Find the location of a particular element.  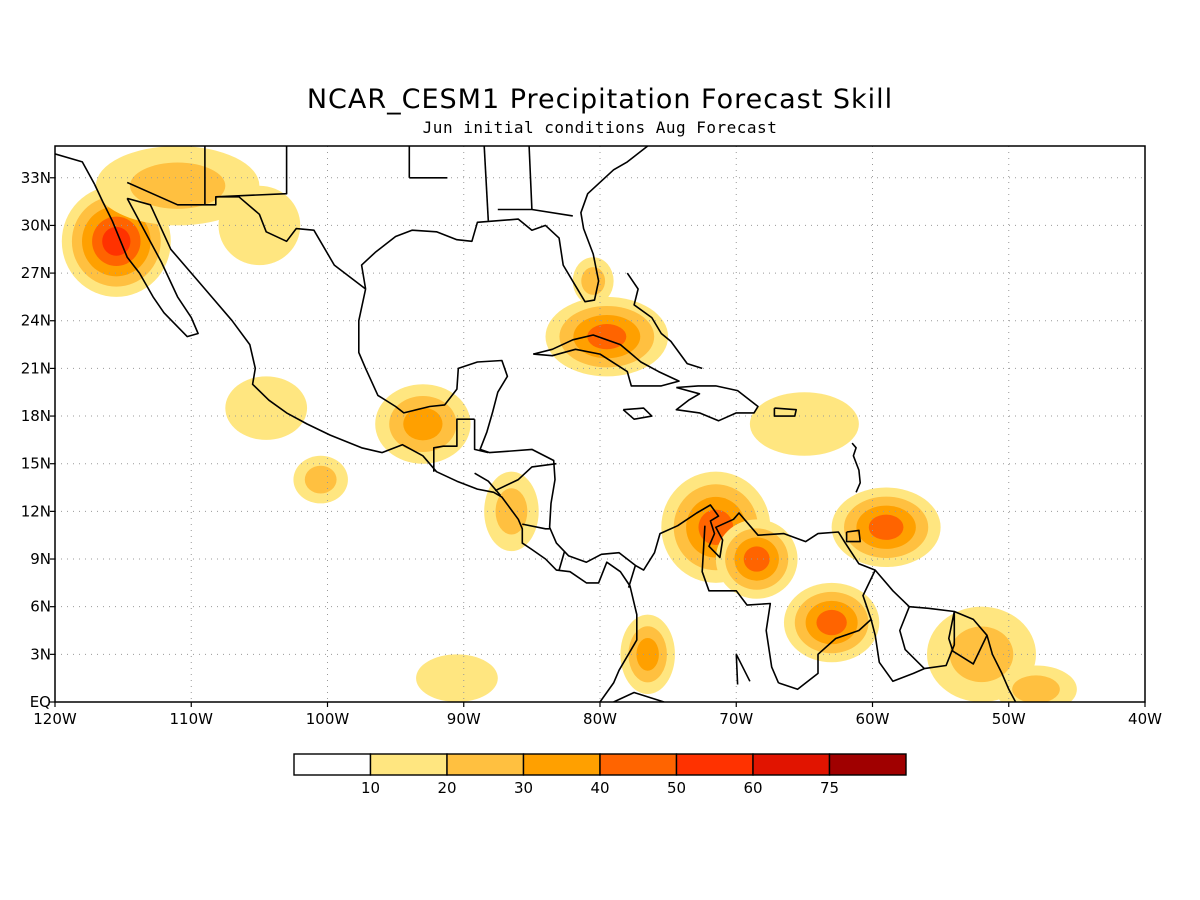

lon-tick-label: 60W is located at coordinates (873, 719).